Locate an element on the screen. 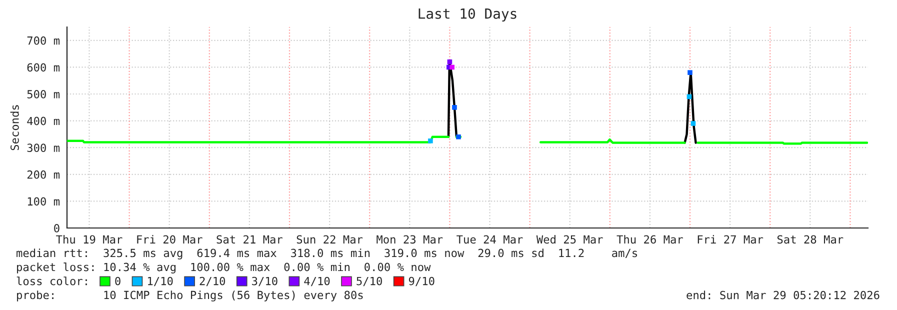 The height and width of the screenshot is (310, 897). x-tick-label: Wed 25 Mar is located at coordinates (569, 239).